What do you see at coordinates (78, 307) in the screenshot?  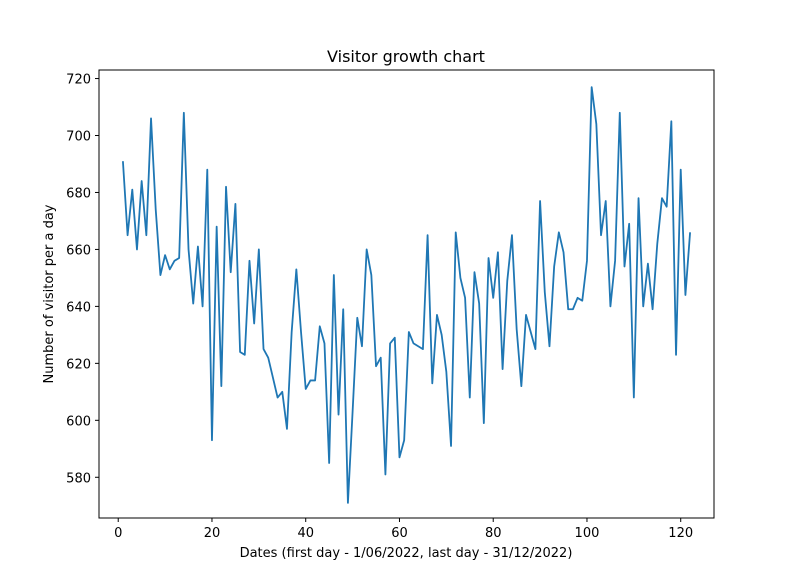 I see `y-tick-label: 640` at bounding box center [78, 307].